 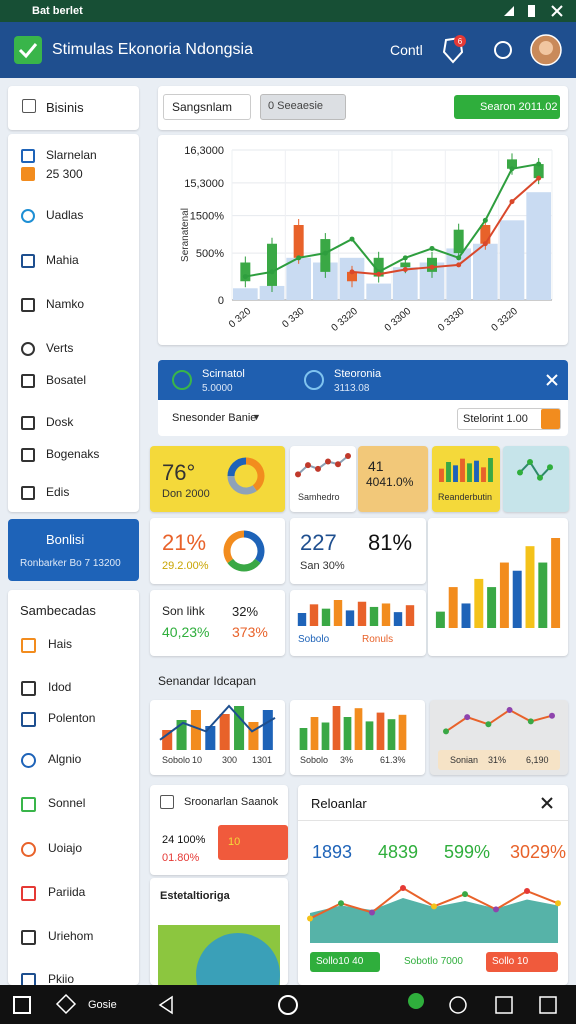 I want to click on stat-badge, so click(x=253, y=842).